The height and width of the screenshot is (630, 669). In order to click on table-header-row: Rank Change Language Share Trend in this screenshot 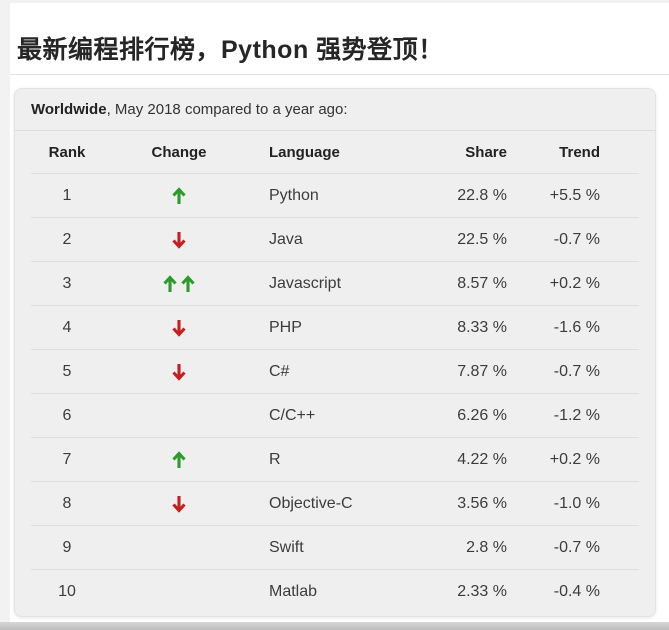, I will do `click(335, 152)`.